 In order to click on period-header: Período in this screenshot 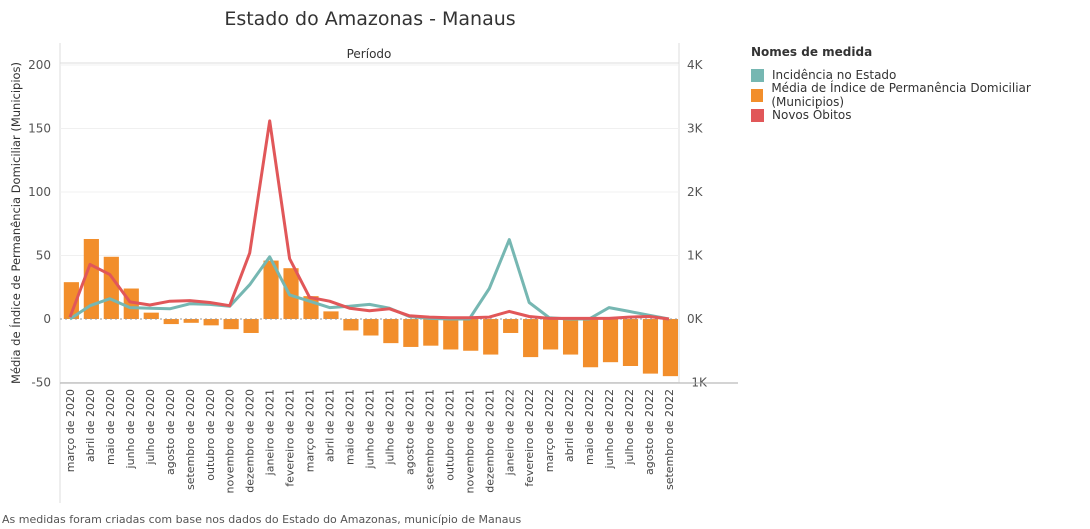, I will do `click(369, 54)`.